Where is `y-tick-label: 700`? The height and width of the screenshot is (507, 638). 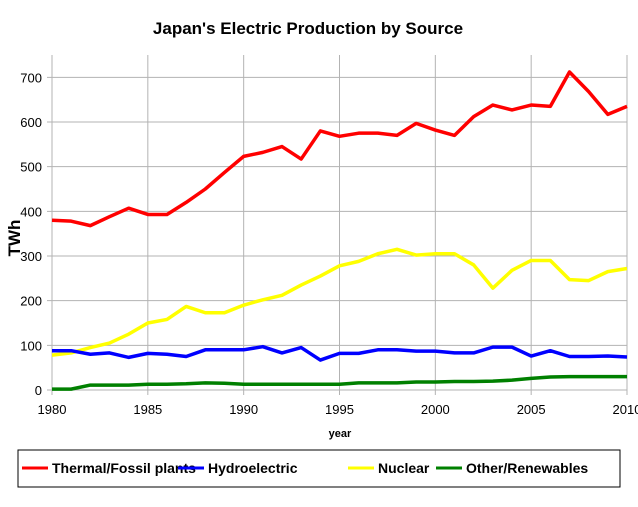
y-tick-label: 700 is located at coordinates (31, 77).